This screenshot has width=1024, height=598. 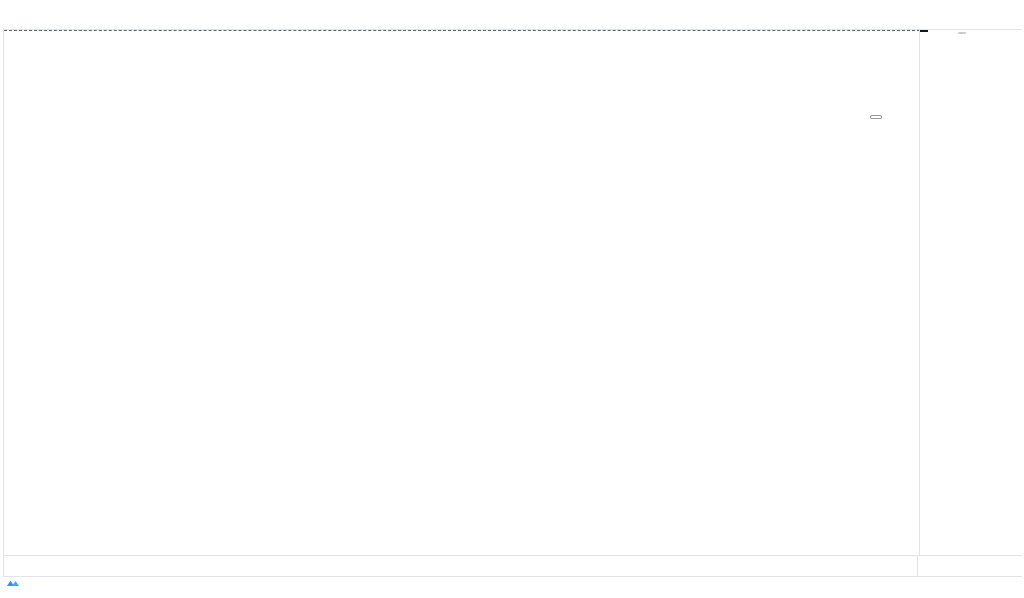 I want to click on time-axis, so click(x=512, y=566).